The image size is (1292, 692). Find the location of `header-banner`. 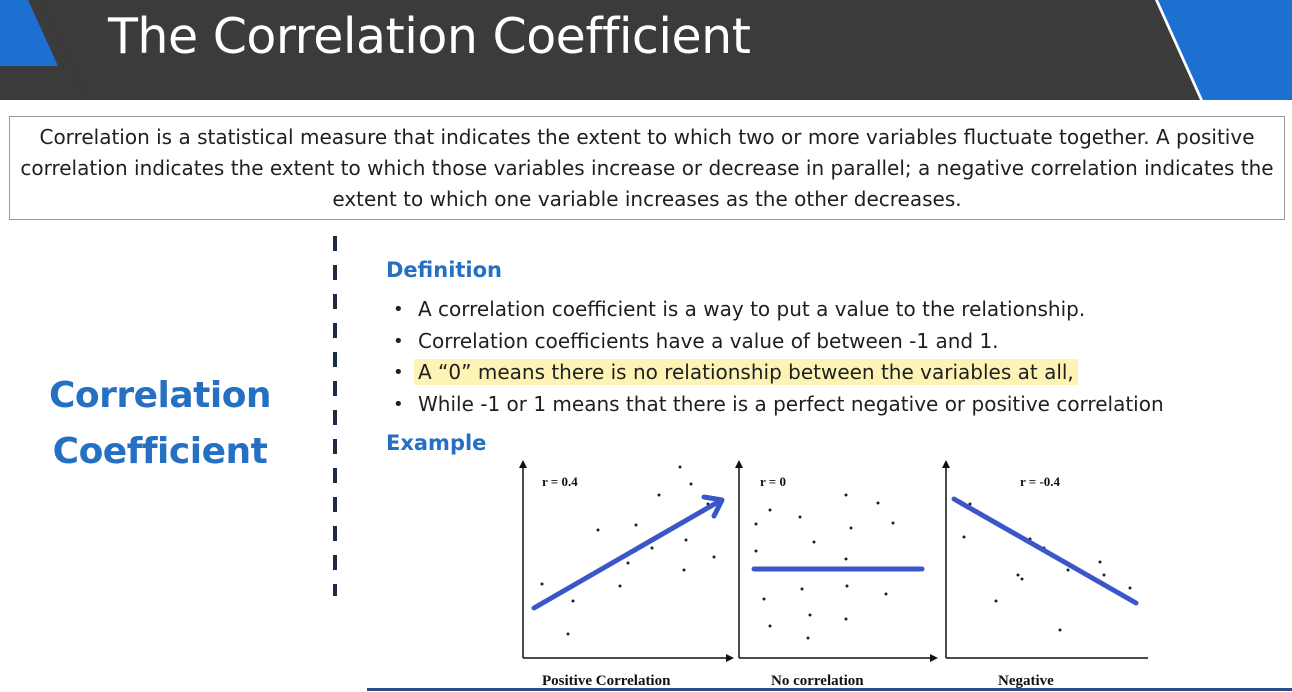

header-banner is located at coordinates (646, 50).